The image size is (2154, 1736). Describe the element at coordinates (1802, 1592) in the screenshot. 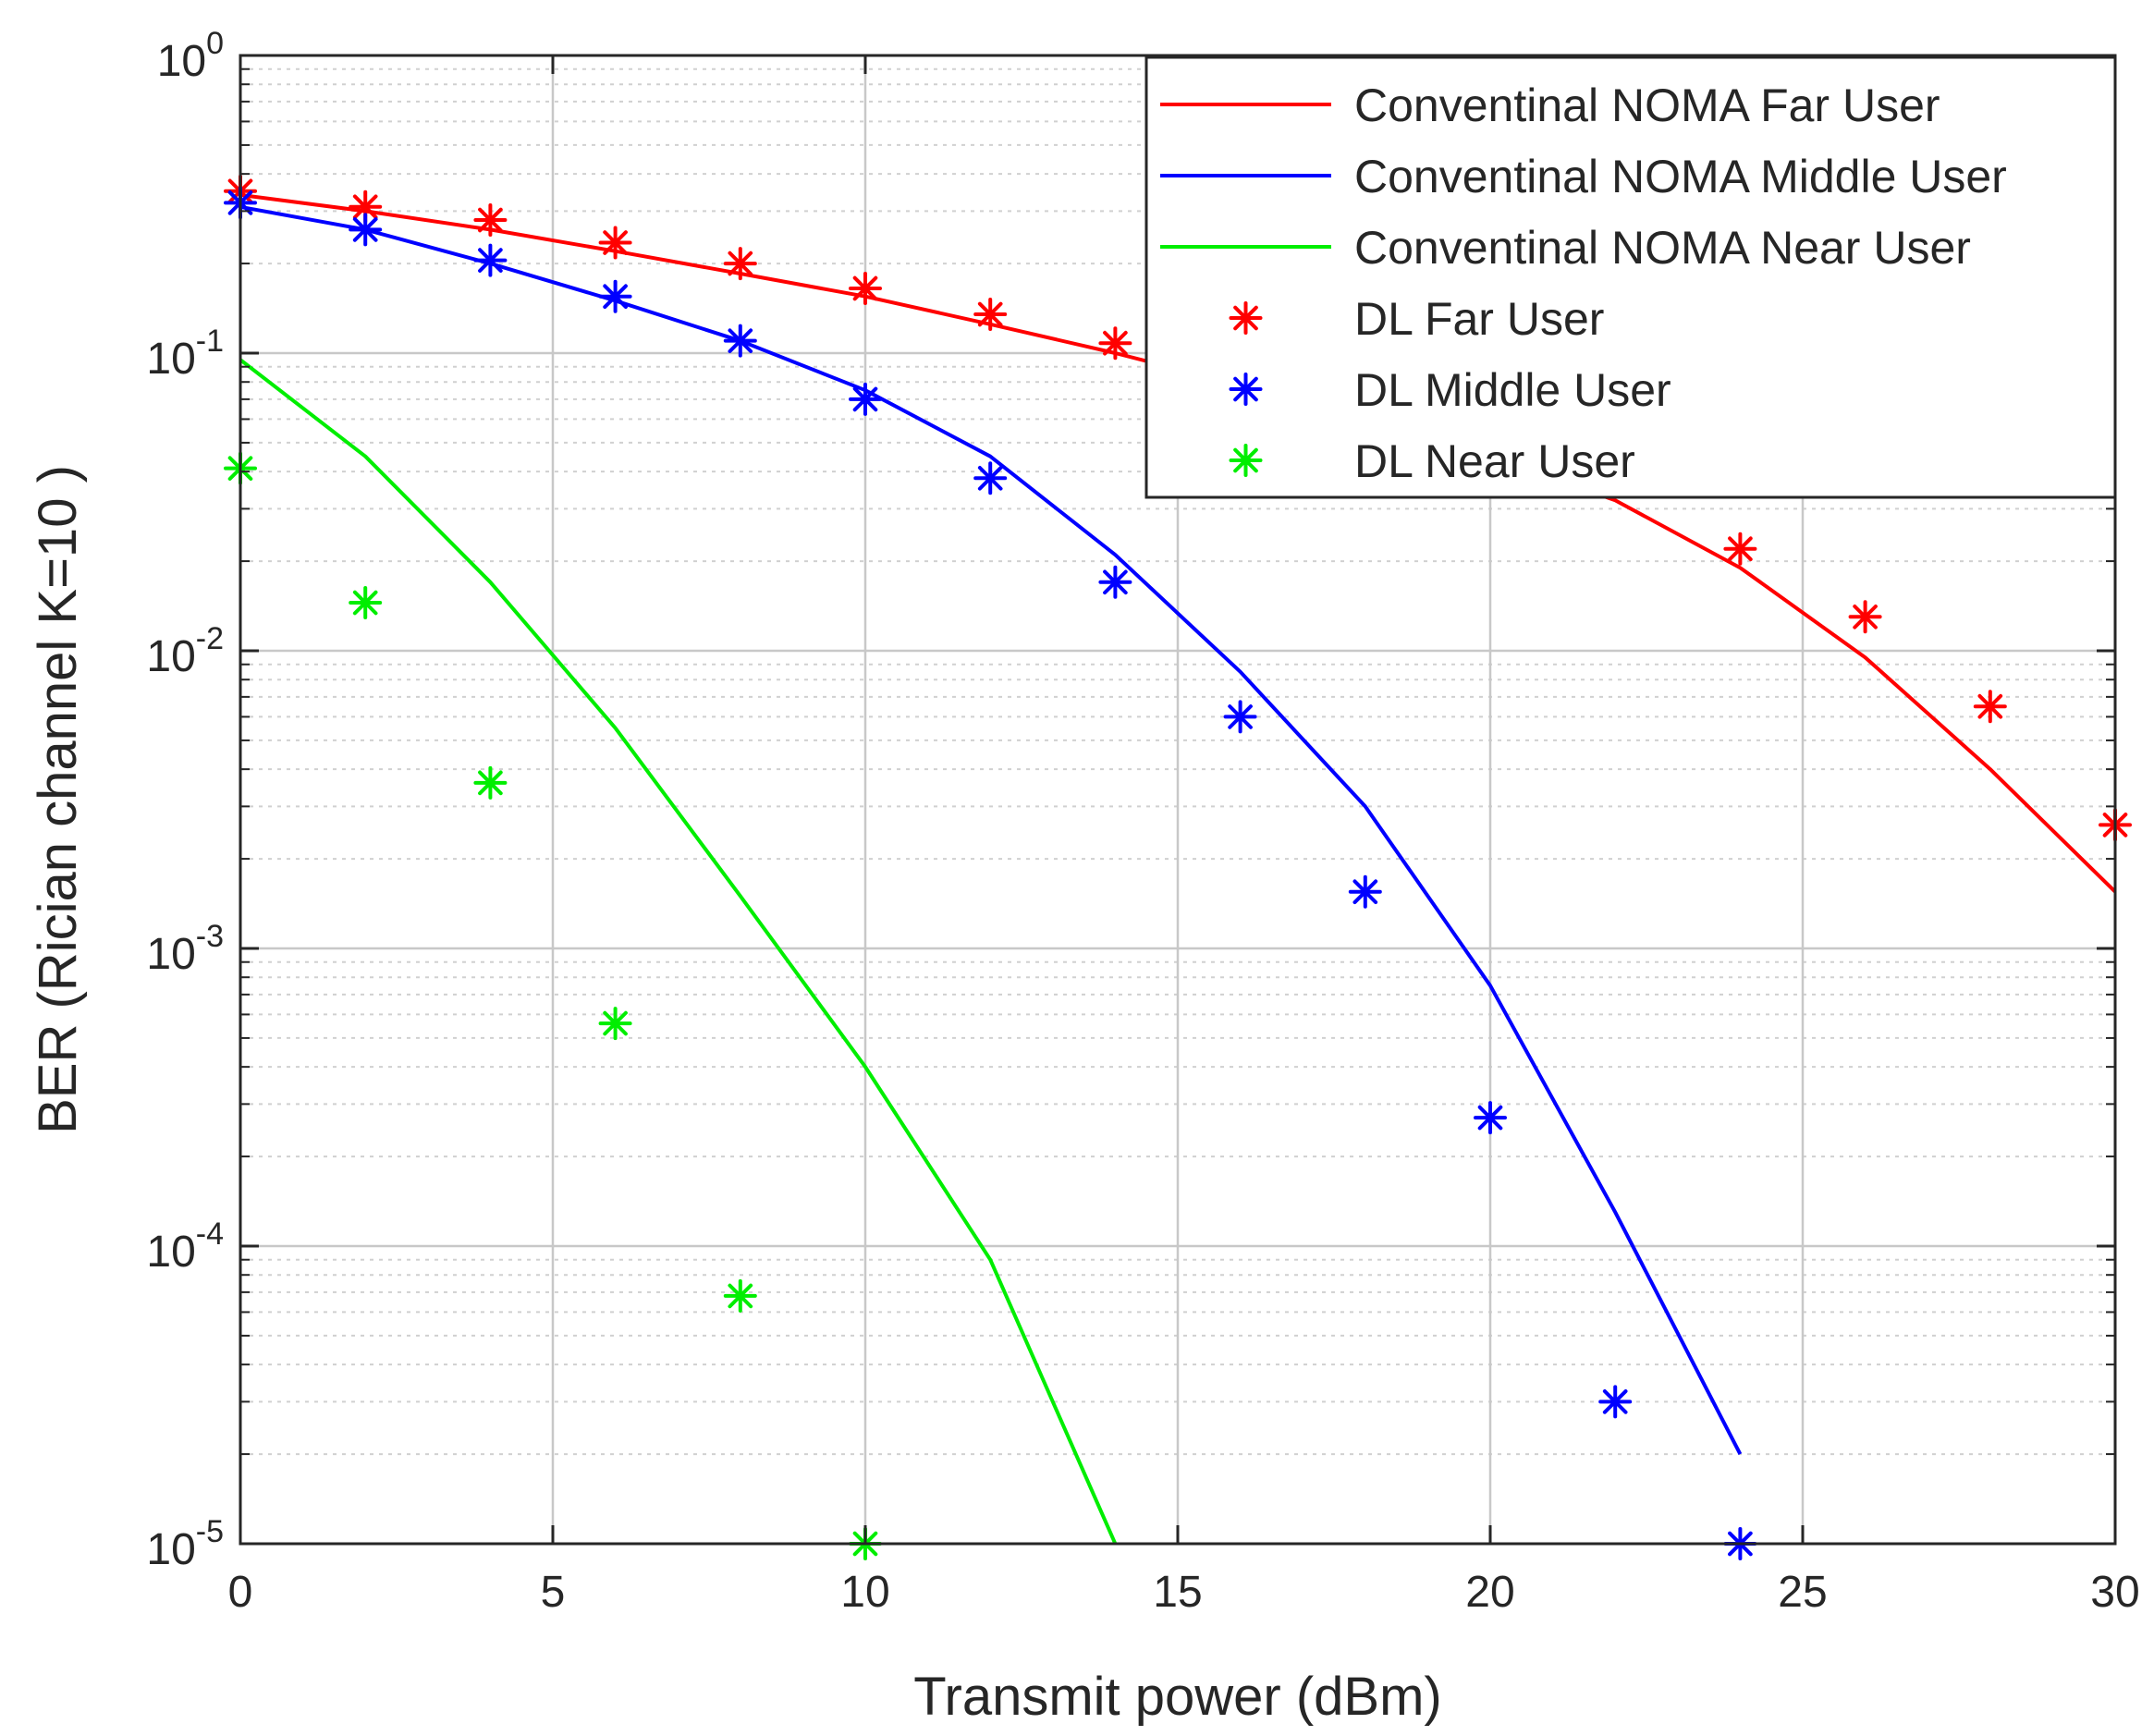

I see `x-tick-label: 25` at that location.